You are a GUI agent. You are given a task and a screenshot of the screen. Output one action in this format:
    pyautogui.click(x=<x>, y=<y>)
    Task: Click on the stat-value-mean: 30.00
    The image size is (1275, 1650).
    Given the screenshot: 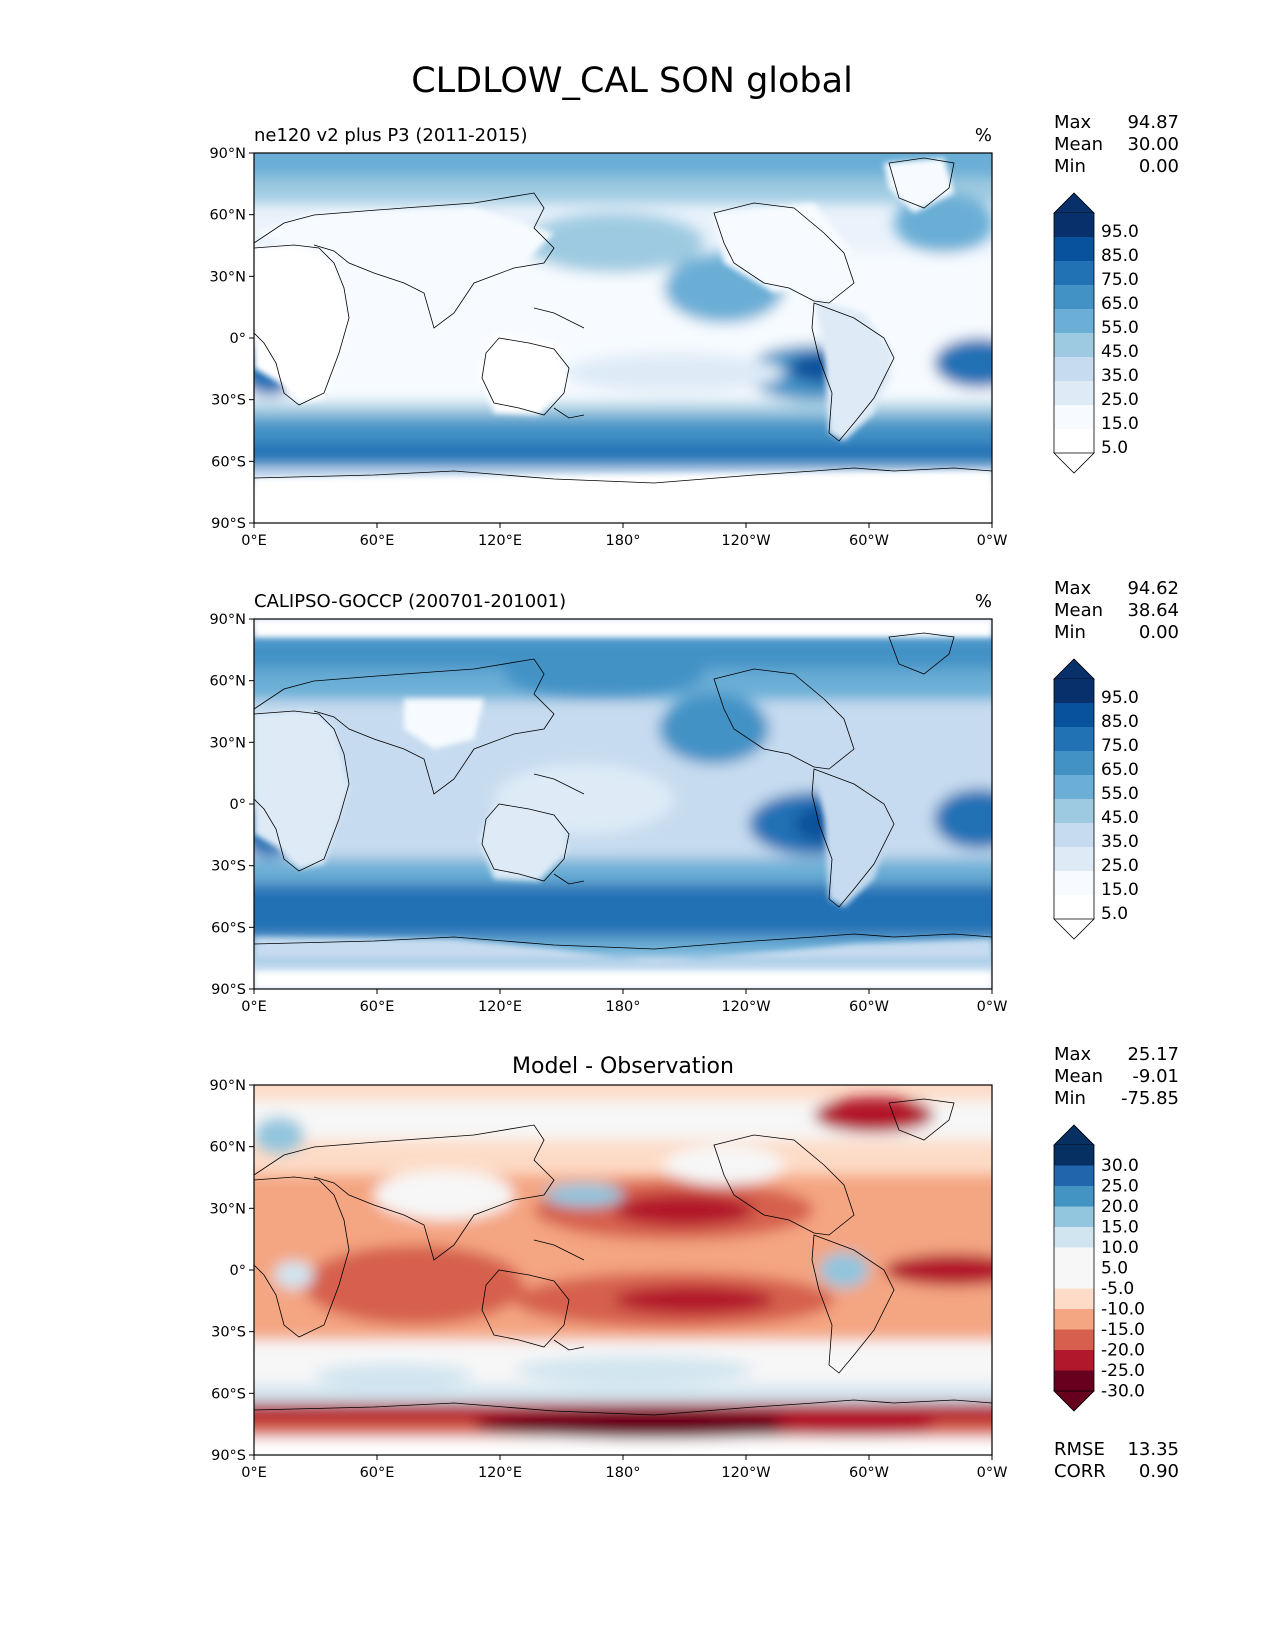 What is the action you would take?
    pyautogui.click(x=1153, y=144)
    